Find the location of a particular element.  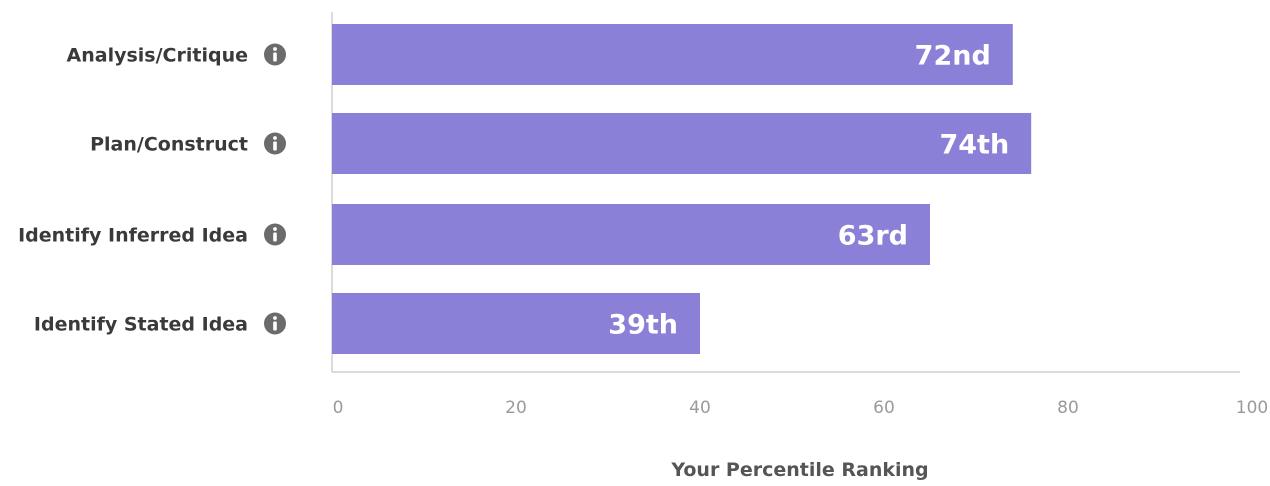

x-tick-label: 100 is located at coordinates (1252, 408).